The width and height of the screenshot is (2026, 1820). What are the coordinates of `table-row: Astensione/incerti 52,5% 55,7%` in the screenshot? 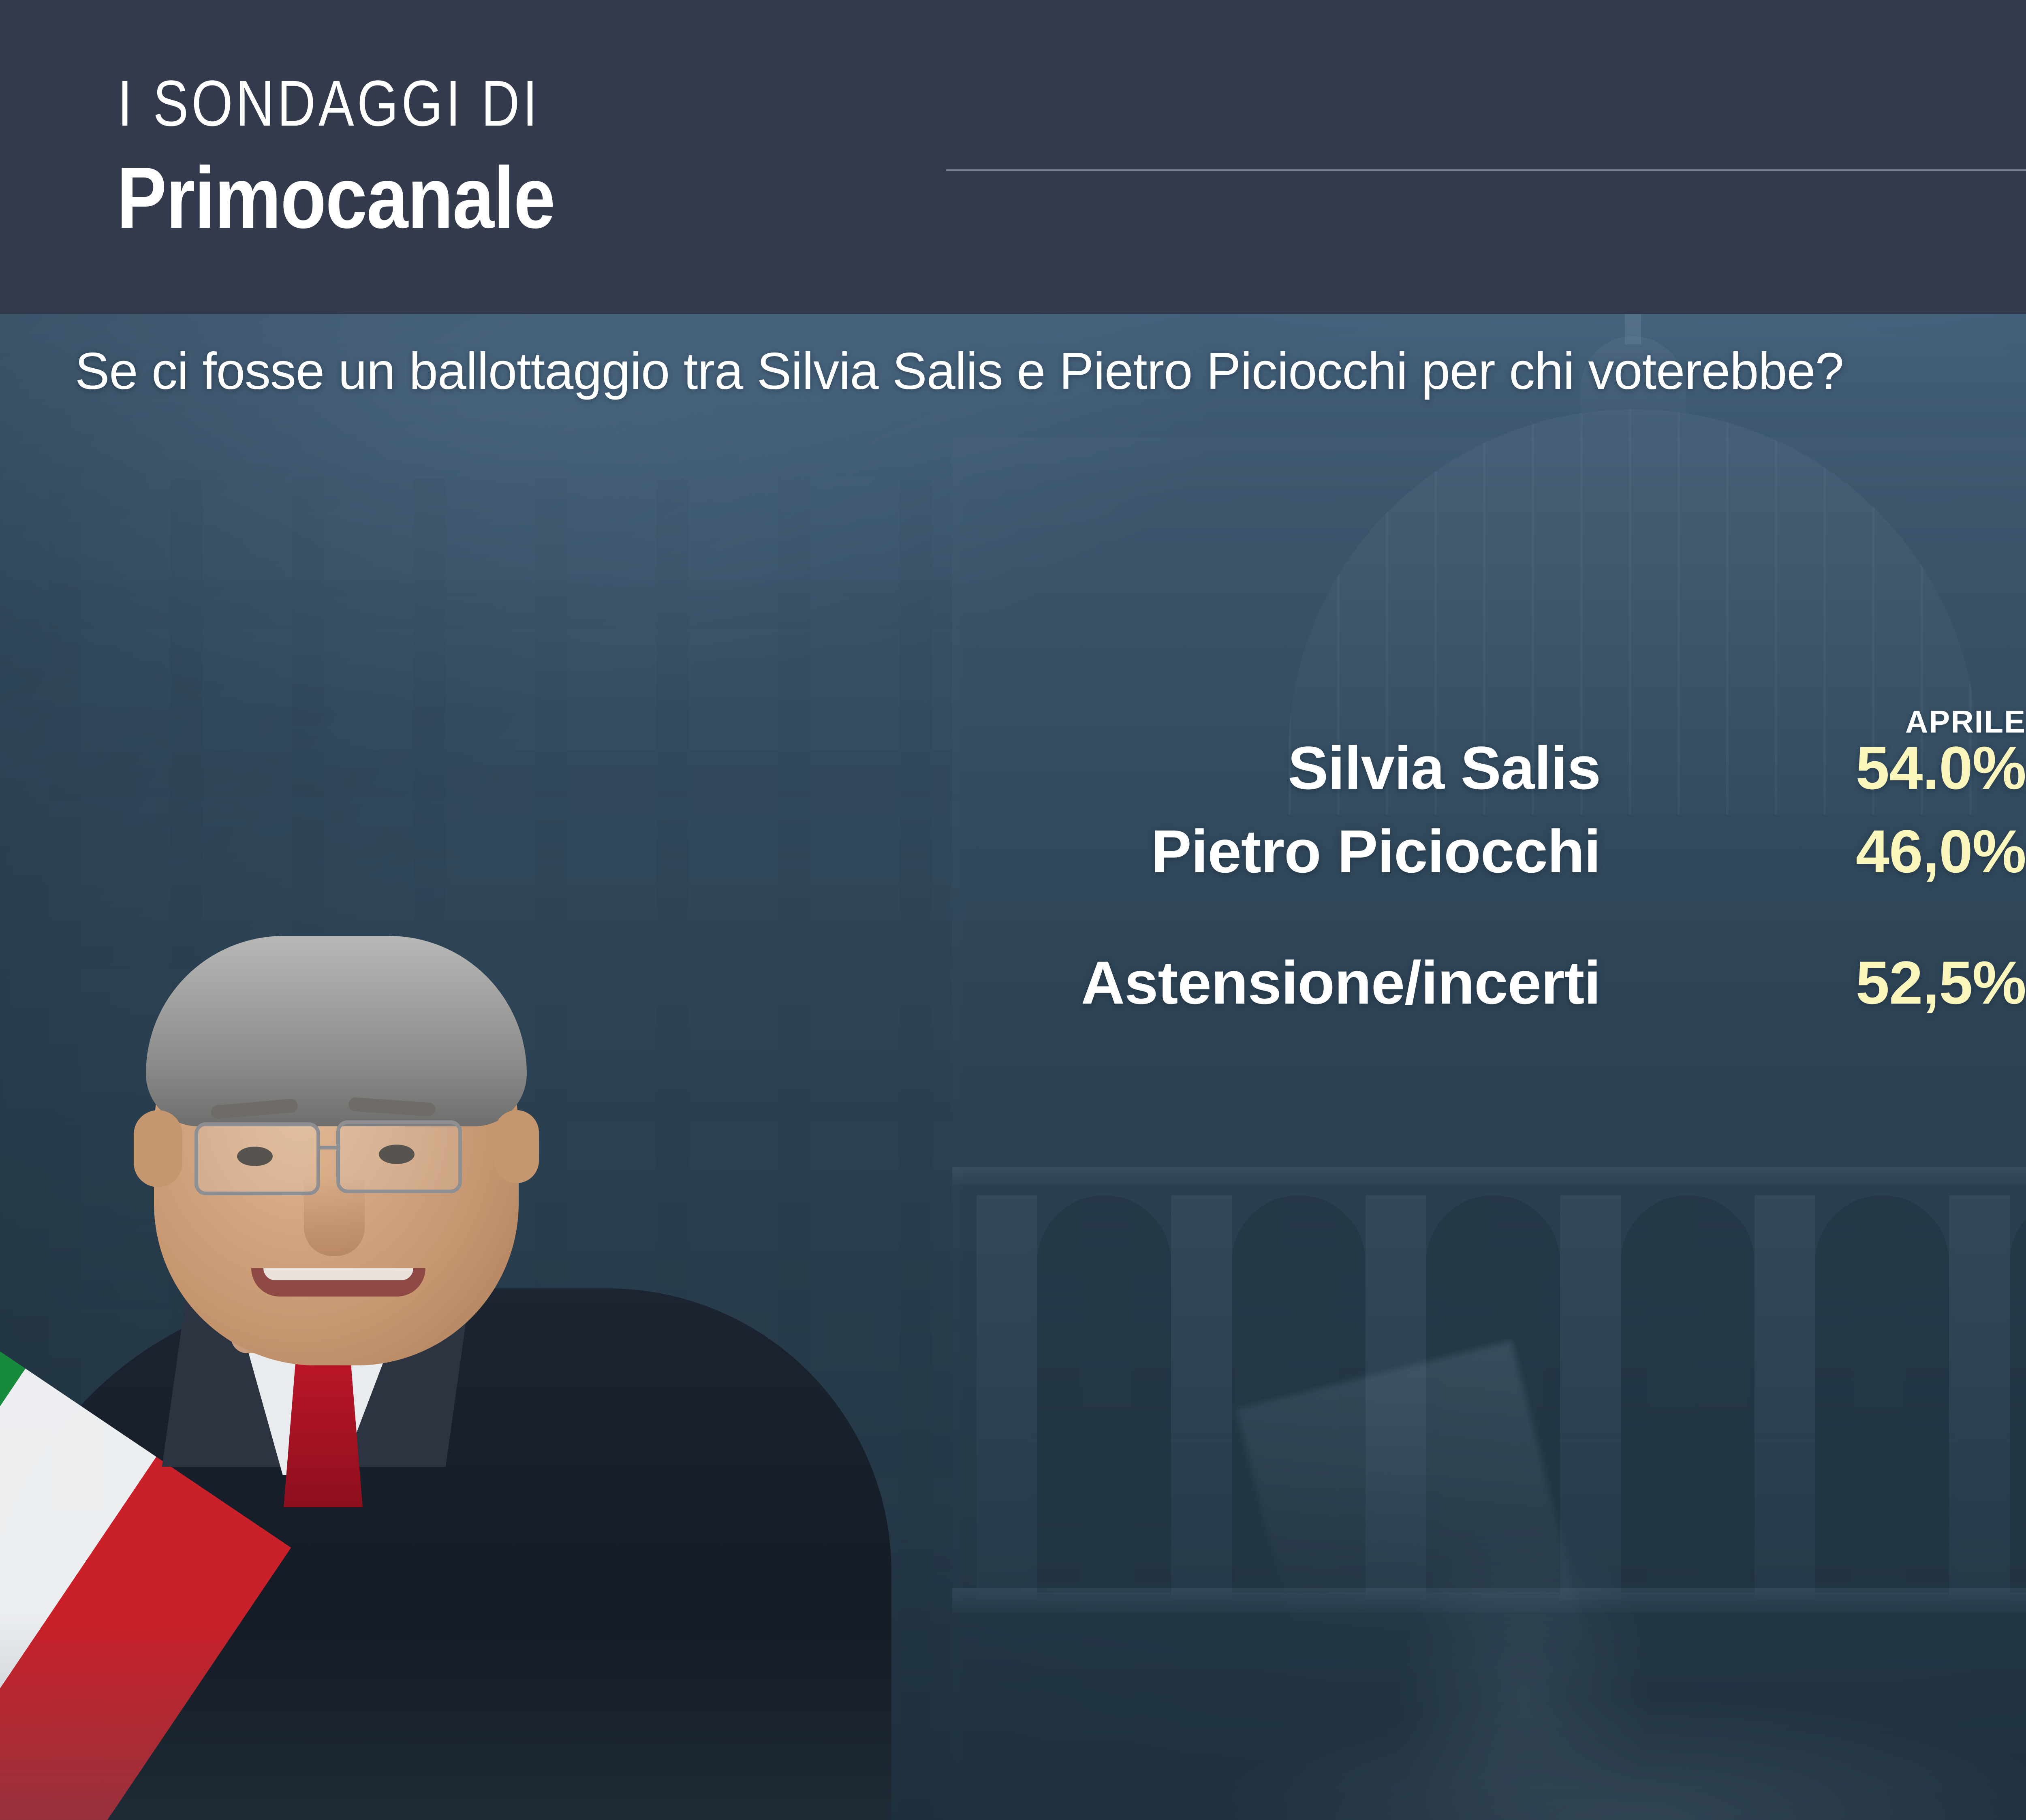 It's located at (1388, 994).